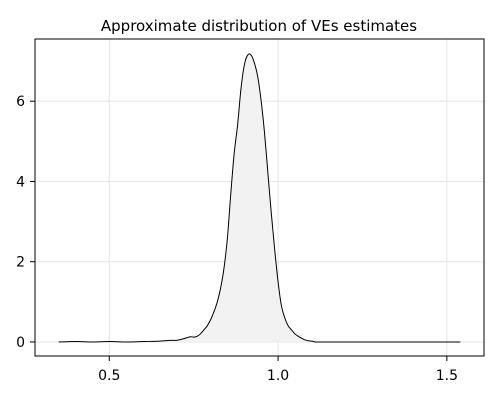  What do you see at coordinates (20, 263) in the screenshot?
I see `y-tick-label: 2` at bounding box center [20, 263].